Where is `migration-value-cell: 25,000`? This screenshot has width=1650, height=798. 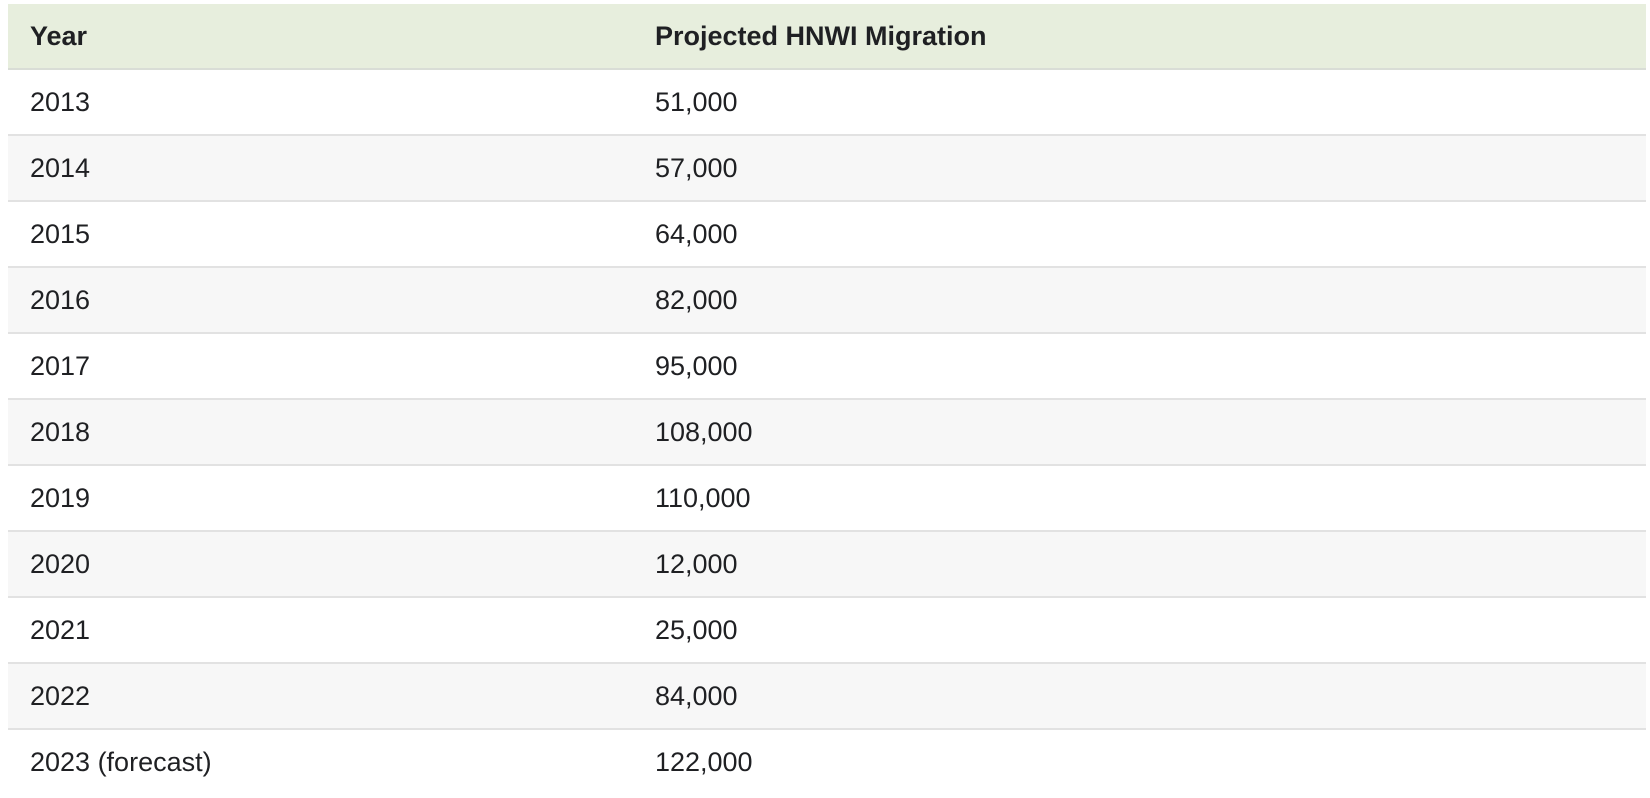
migration-value-cell: 25,000 is located at coordinates (696, 630).